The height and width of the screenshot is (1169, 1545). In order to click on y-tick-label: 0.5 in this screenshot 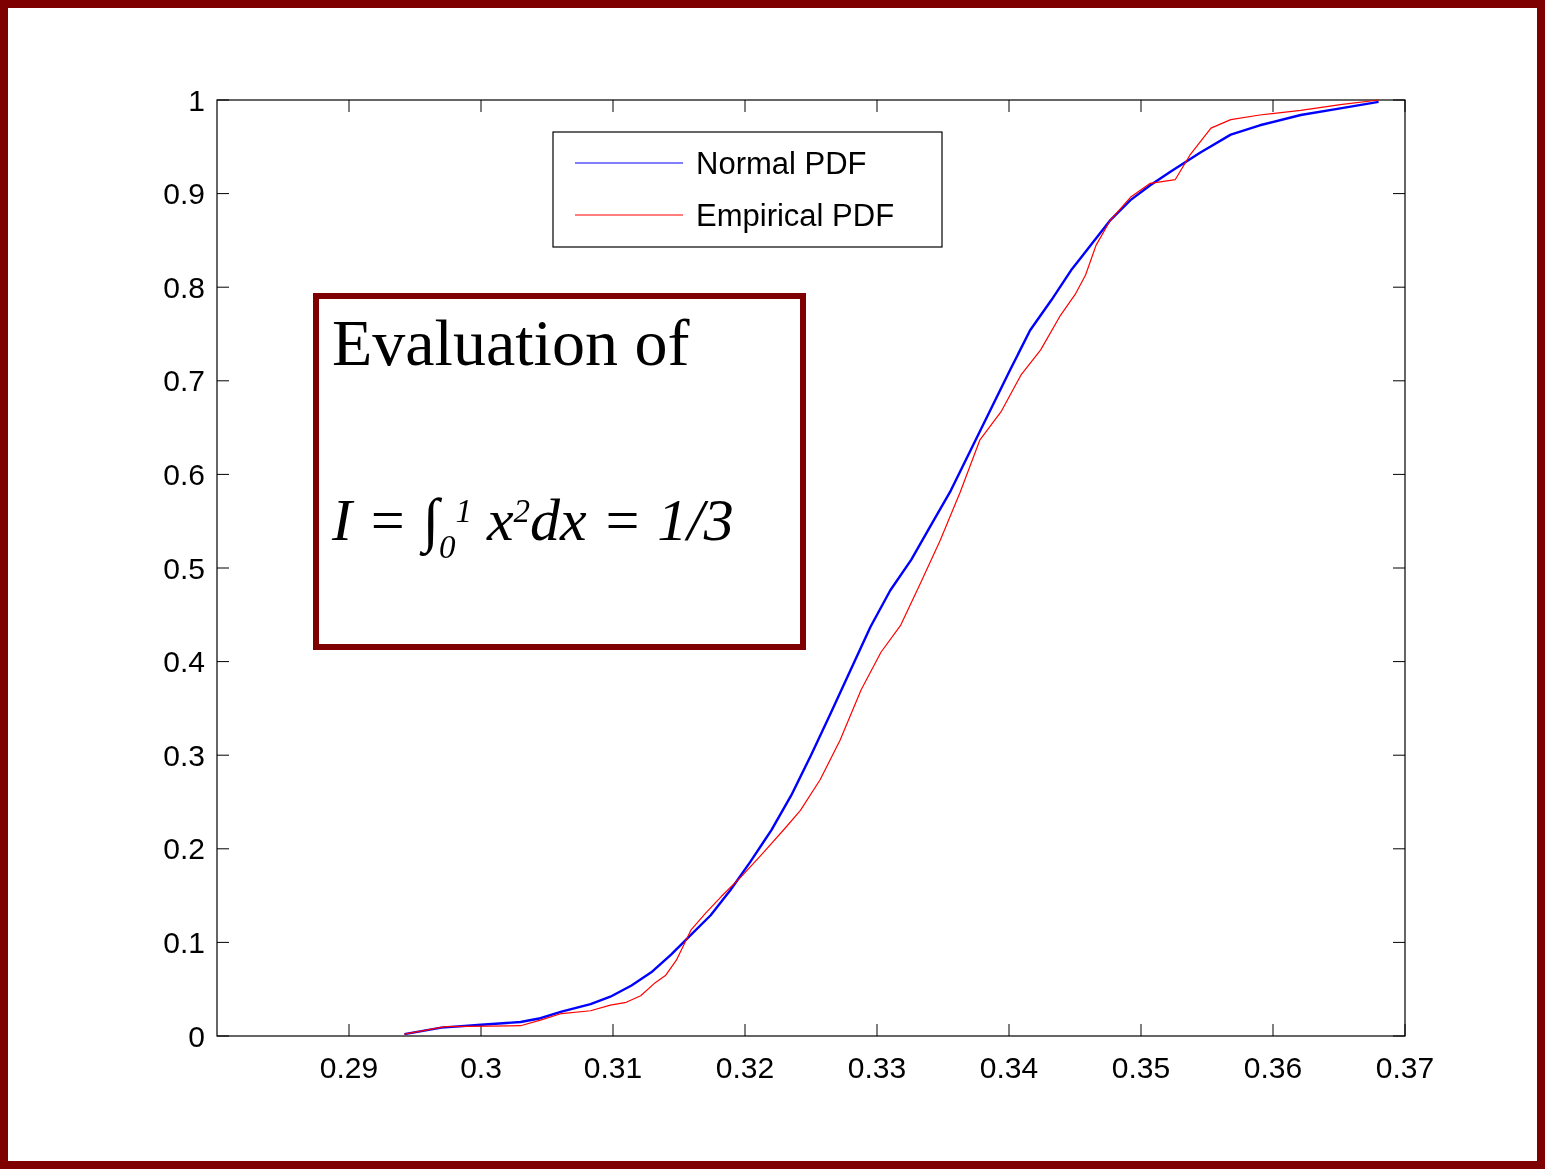, I will do `click(184, 568)`.